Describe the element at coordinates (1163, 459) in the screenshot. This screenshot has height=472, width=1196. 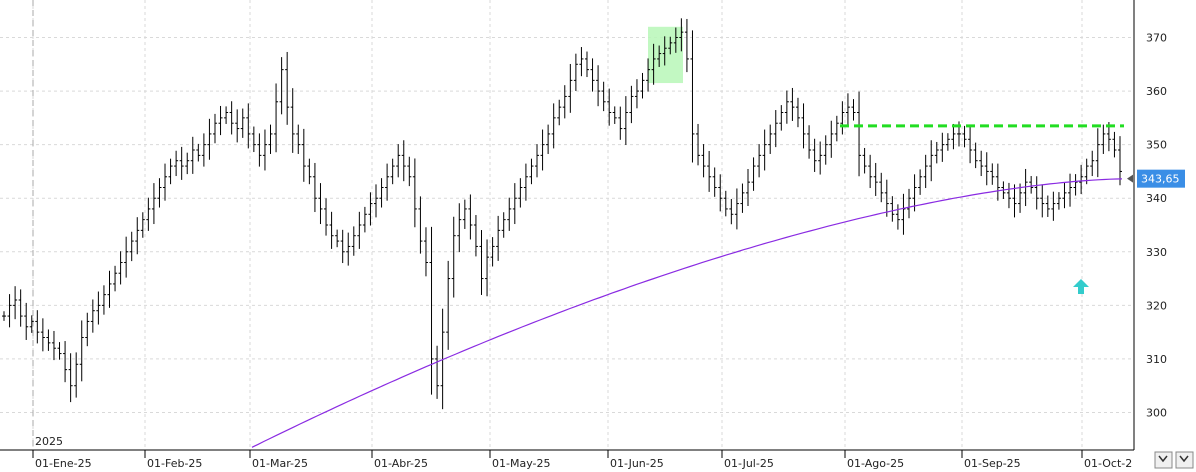
I see `chevron-down-icon` at that location.